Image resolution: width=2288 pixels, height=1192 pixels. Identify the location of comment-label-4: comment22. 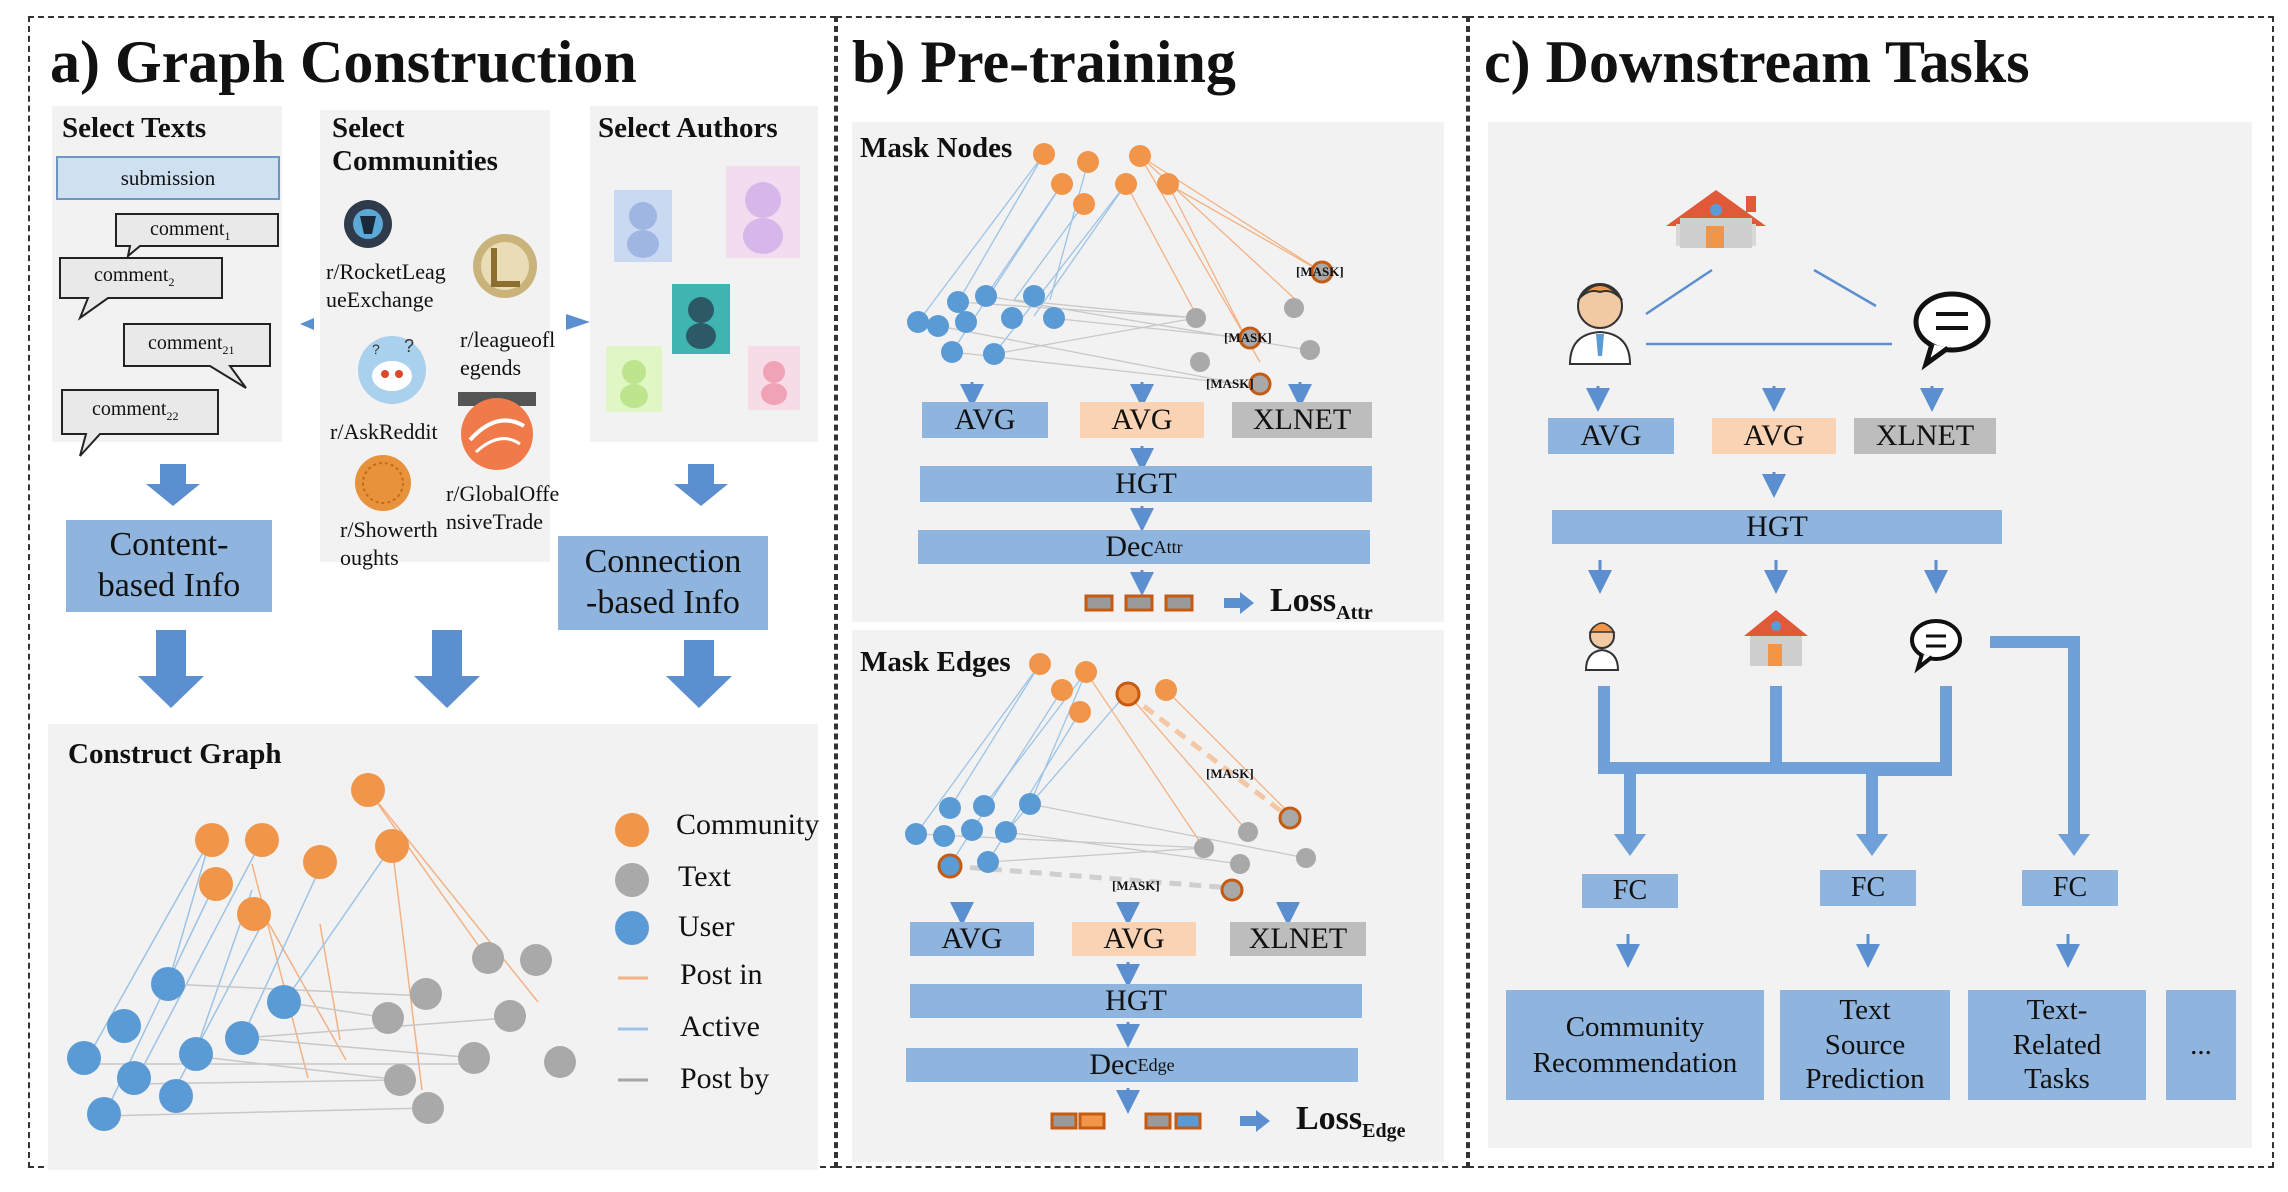
(135, 410).